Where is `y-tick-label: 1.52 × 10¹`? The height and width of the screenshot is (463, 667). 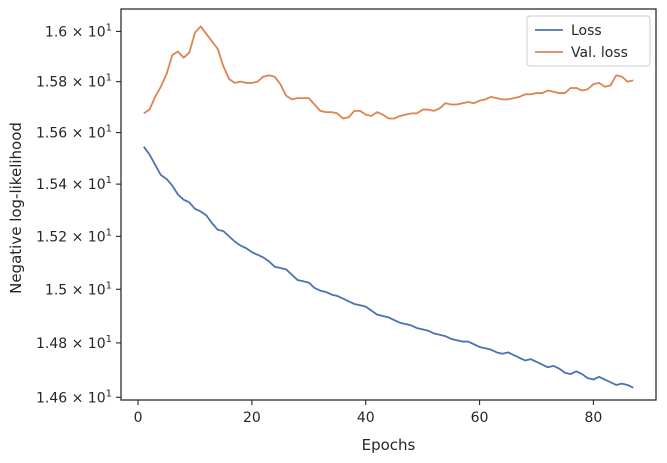 y-tick-label: 1.52 × 10¹ is located at coordinates (74, 236).